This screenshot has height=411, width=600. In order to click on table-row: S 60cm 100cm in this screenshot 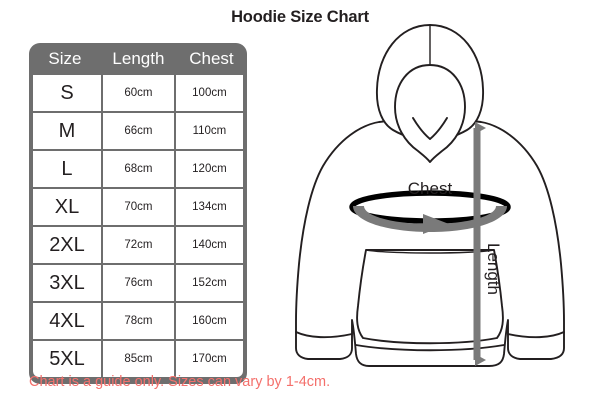, I will do `click(138, 93)`.